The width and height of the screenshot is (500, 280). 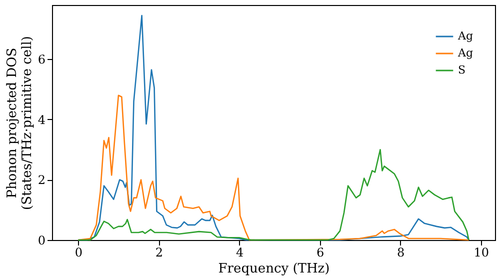 What do you see at coordinates (78, 253) in the screenshot?
I see `x-tick-label: 0` at bounding box center [78, 253].